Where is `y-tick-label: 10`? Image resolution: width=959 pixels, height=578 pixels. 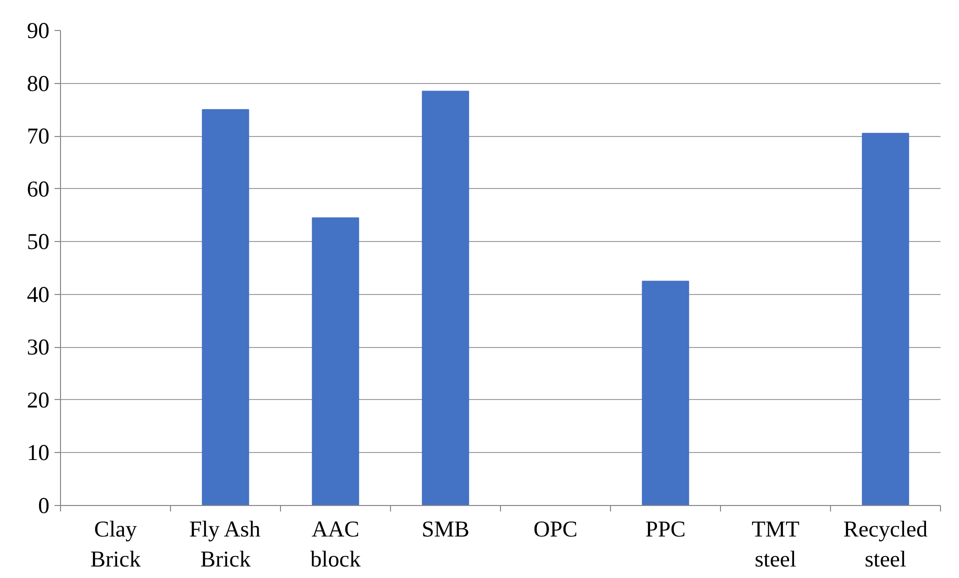
y-tick-label: 10 is located at coordinates (38, 453).